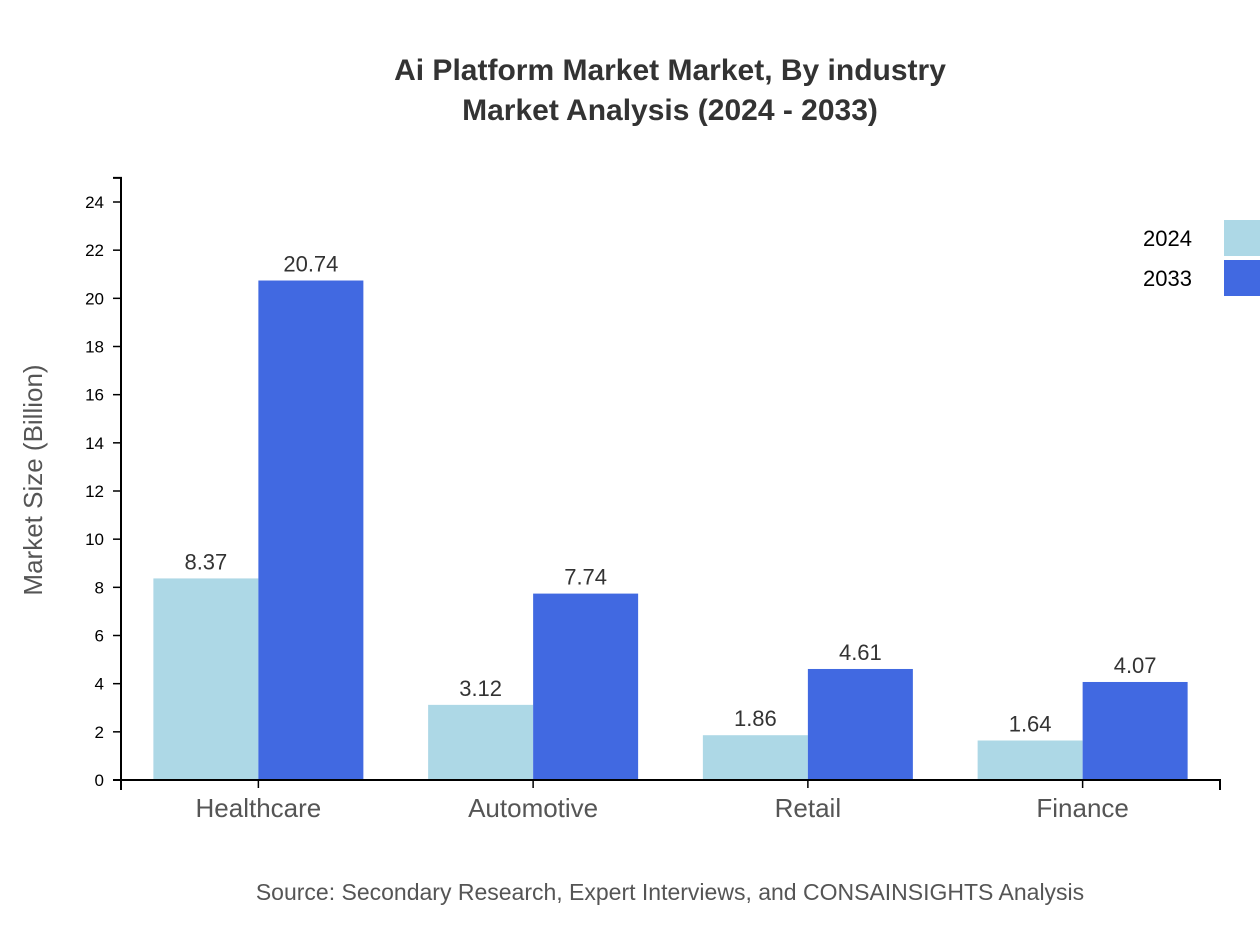 This screenshot has width=1260, height=925. Describe the element at coordinates (755, 718) in the screenshot. I see `data-label: 1.86` at that location.